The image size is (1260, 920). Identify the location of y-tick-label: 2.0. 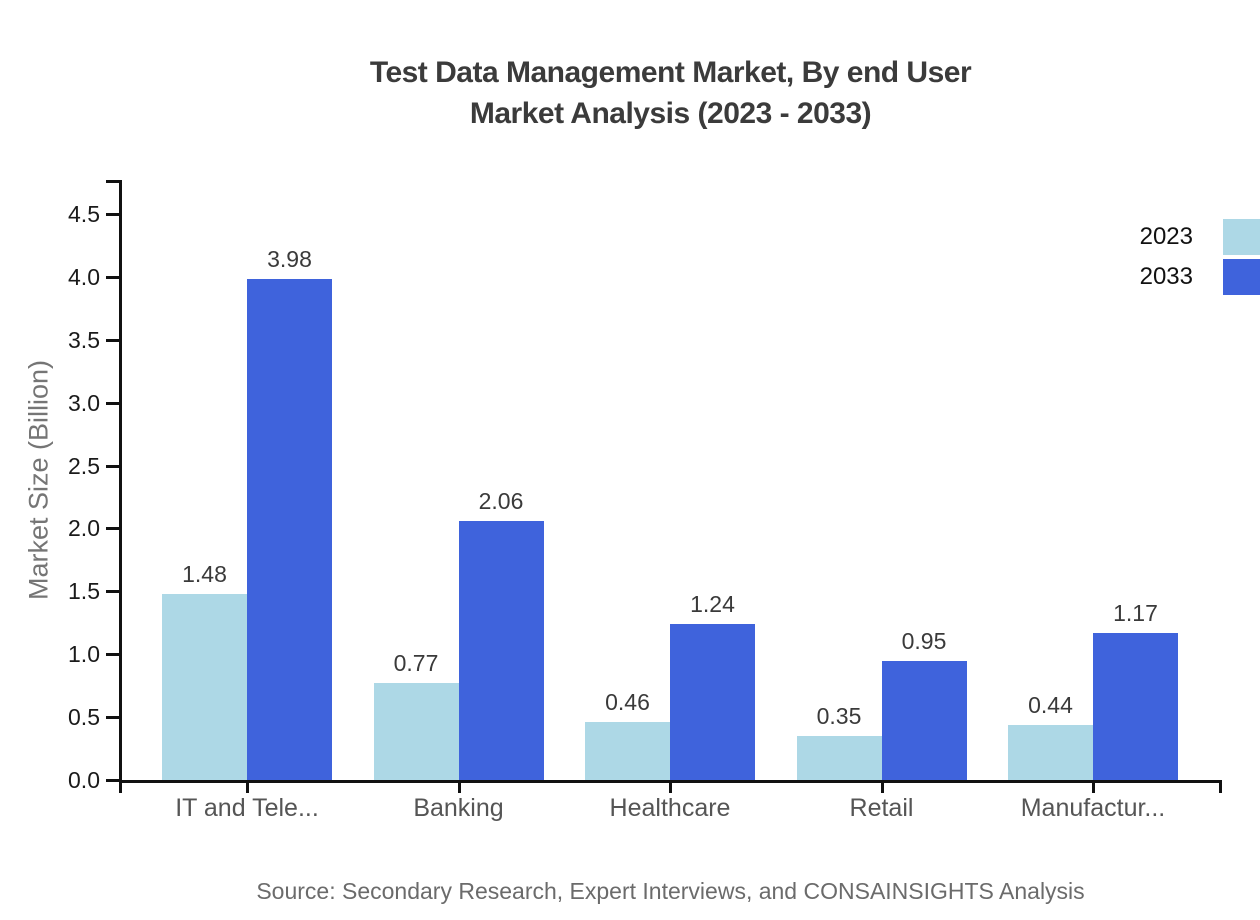
(84, 528).